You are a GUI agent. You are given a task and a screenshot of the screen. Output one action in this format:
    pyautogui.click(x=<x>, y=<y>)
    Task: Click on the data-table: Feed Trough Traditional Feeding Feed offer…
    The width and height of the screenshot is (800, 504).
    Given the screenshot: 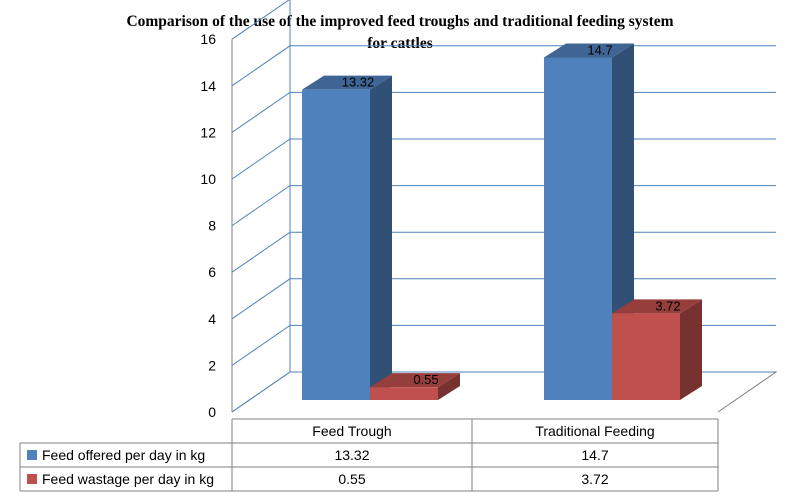 What is the action you would take?
    pyautogui.click(x=369, y=455)
    